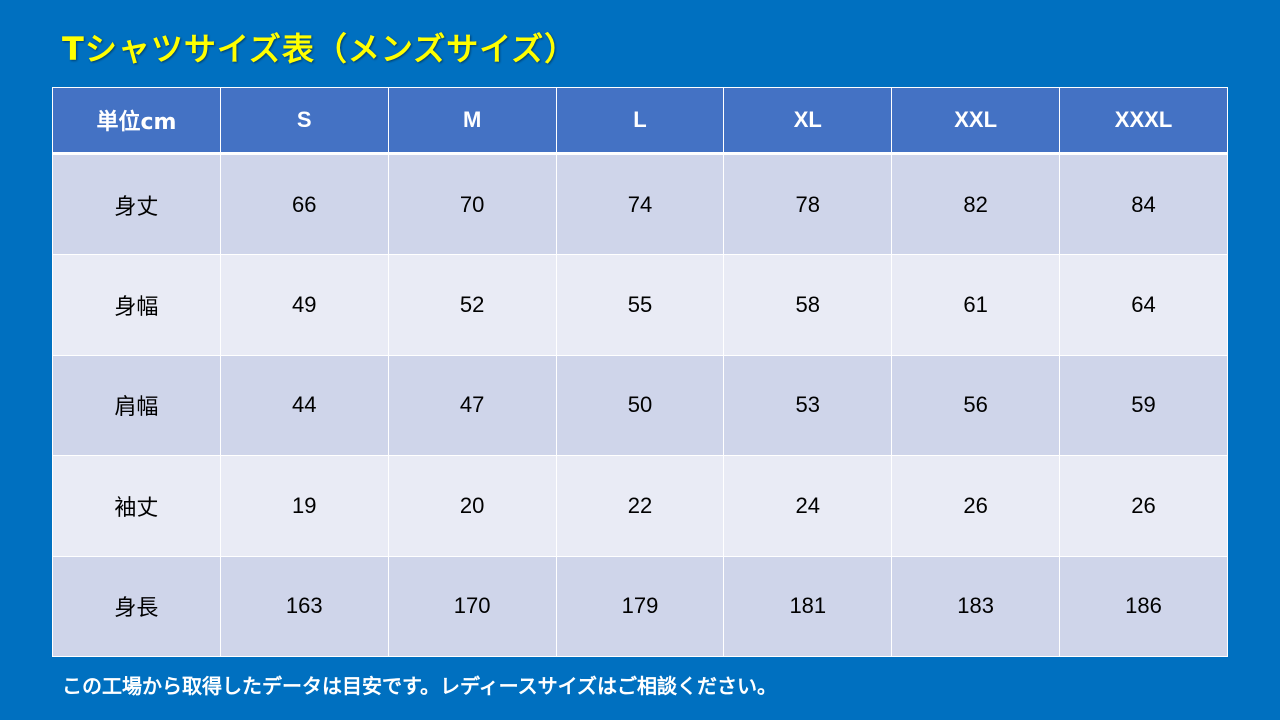 This screenshot has width=1280, height=720. I want to click on table-cell: 186, so click(1143, 606).